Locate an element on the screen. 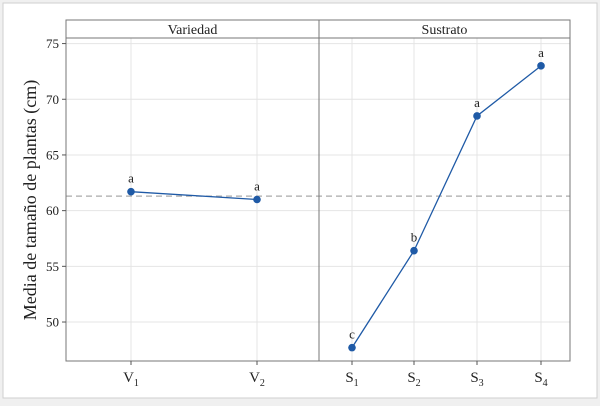 This screenshot has height=406, width=600. x-tick-label: S3 is located at coordinates (476, 379).